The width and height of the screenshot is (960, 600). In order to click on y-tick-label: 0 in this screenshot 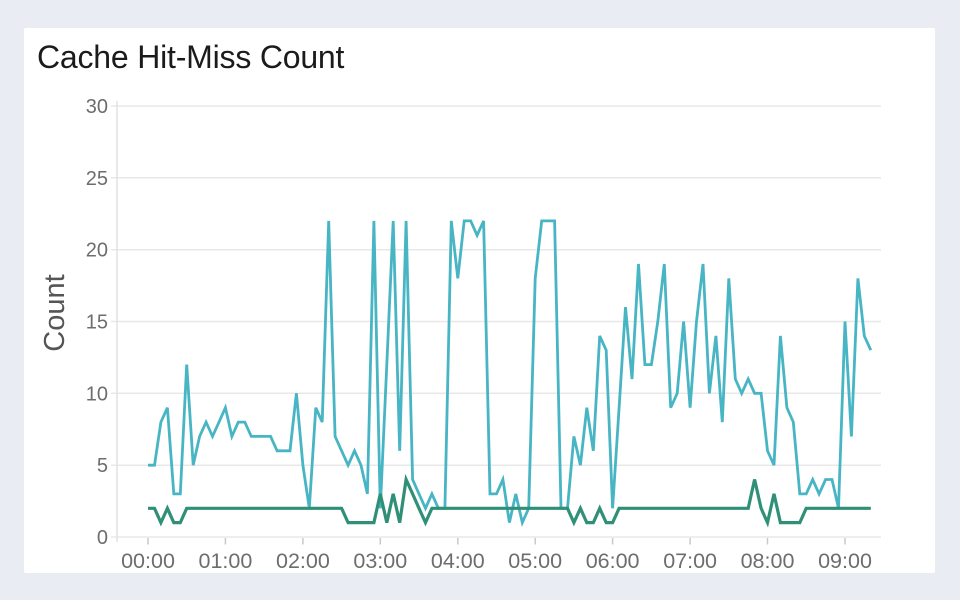, I will do `click(102, 538)`.